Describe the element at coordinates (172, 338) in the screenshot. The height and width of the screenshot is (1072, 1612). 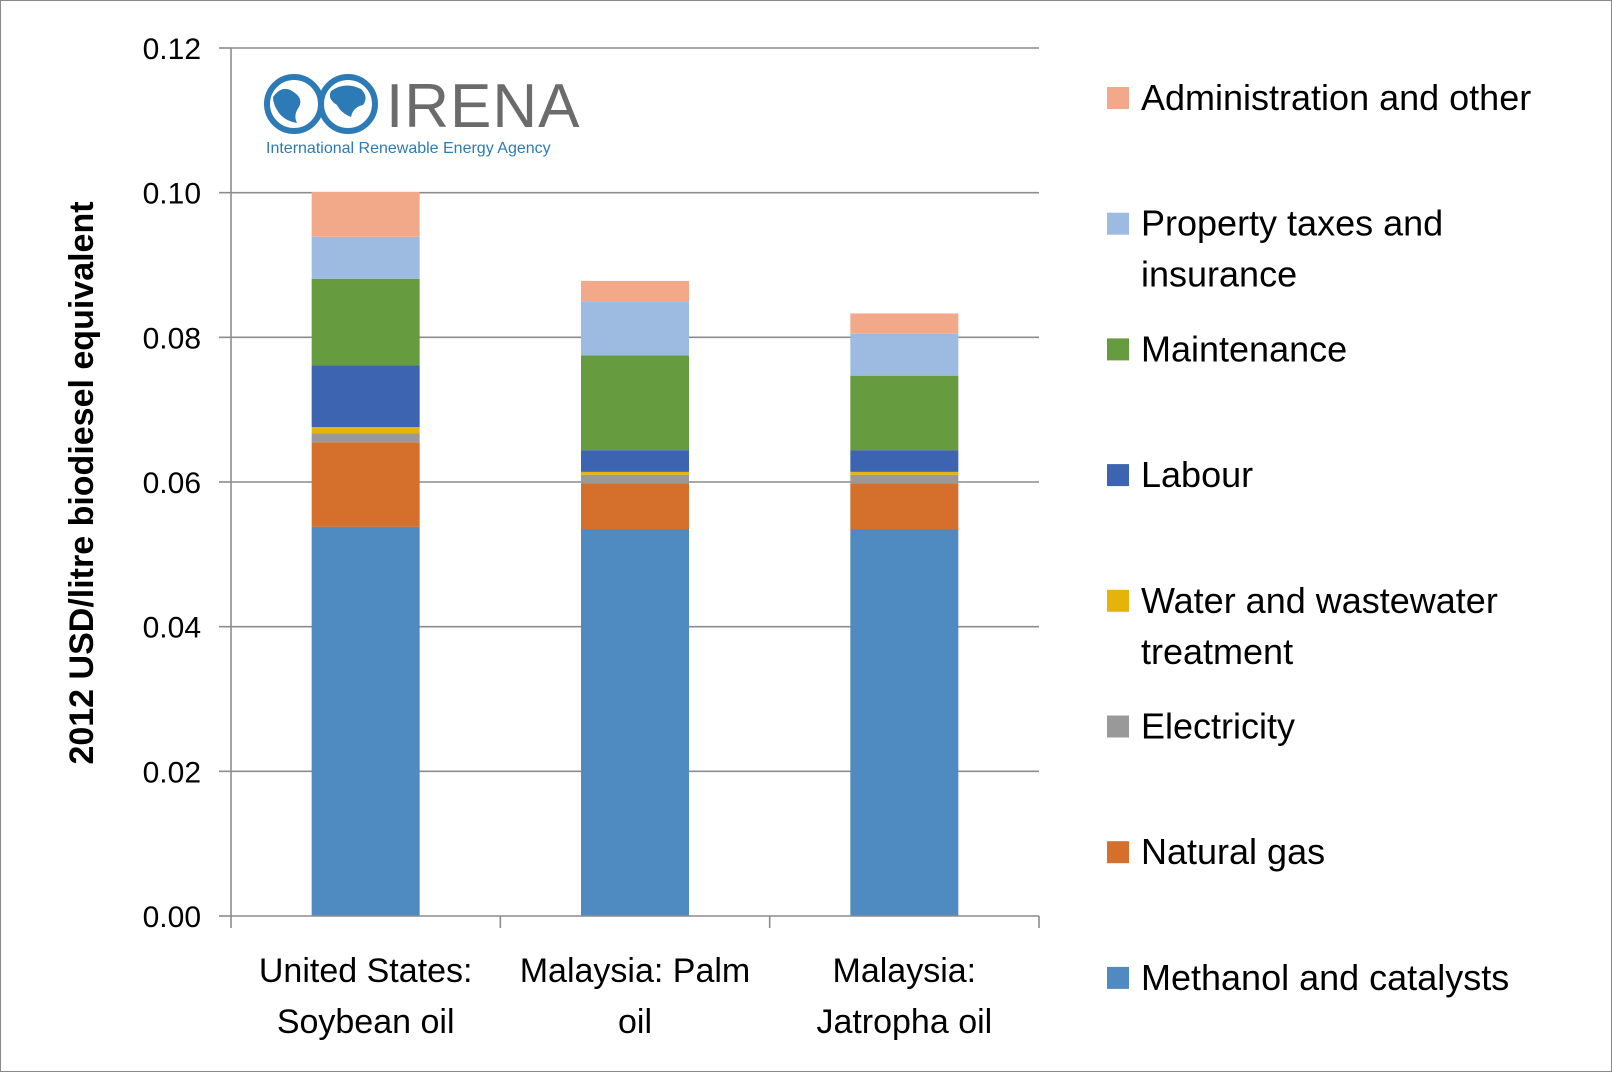
I see `y-tick-label: 0.08` at that location.